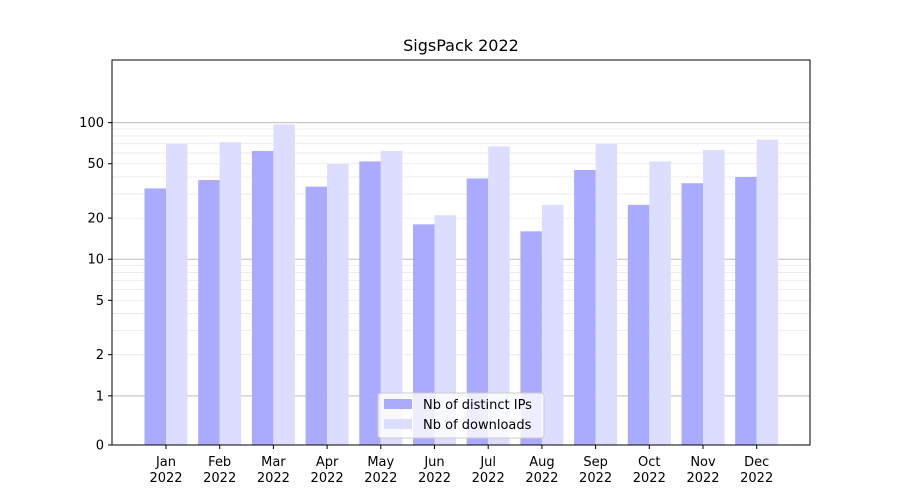 This screenshot has height=504, width=900. I want to click on x-tick-month: Mar, so click(273, 462).